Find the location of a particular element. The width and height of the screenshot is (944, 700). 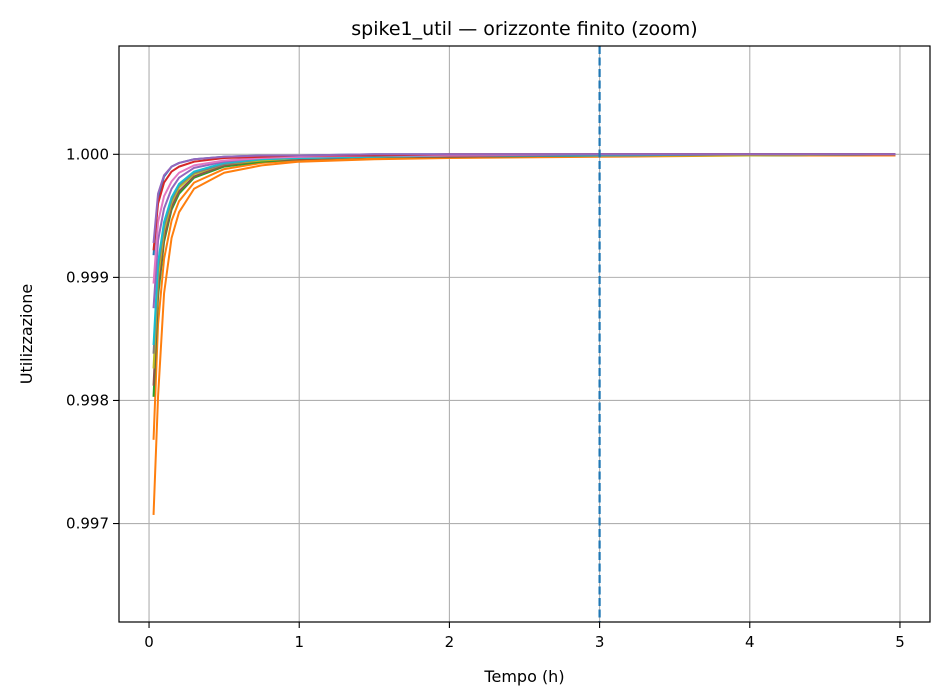

y-axis-ticks: 0.997 0.998 0.999 1.000 is located at coordinates (92, 339).